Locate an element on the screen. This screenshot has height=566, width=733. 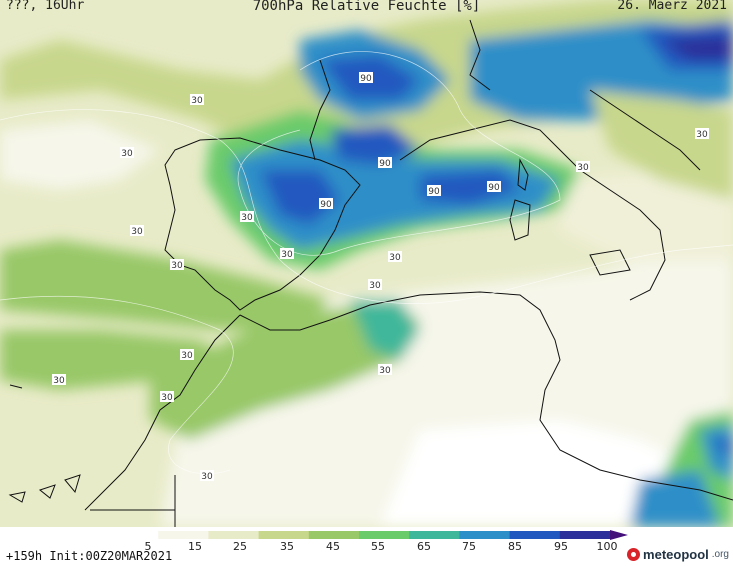
colorbar-tick: 5 is located at coordinates (148, 546).